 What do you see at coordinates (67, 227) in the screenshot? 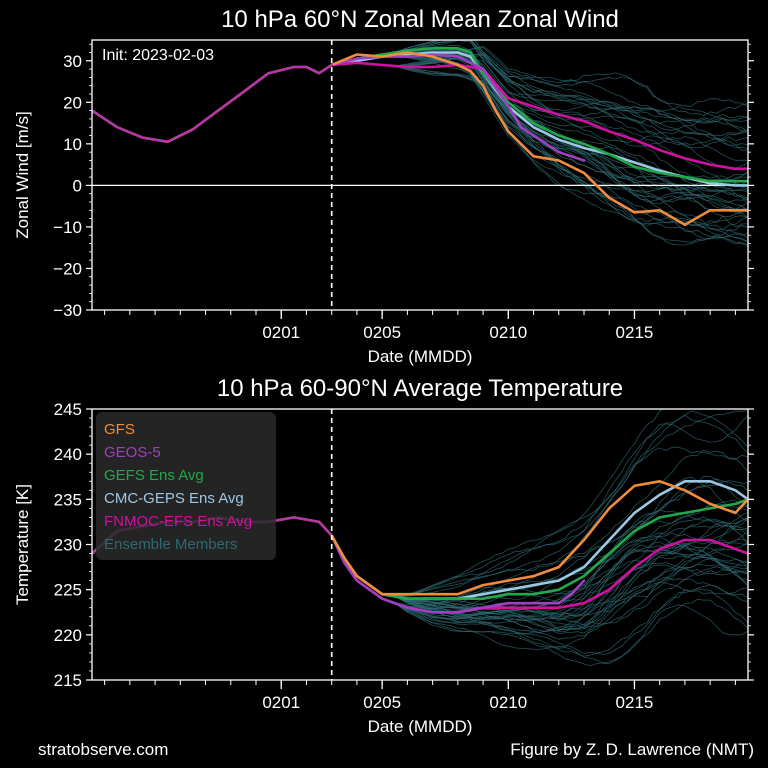
I see `y-tick-label: −10` at bounding box center [67, 227].